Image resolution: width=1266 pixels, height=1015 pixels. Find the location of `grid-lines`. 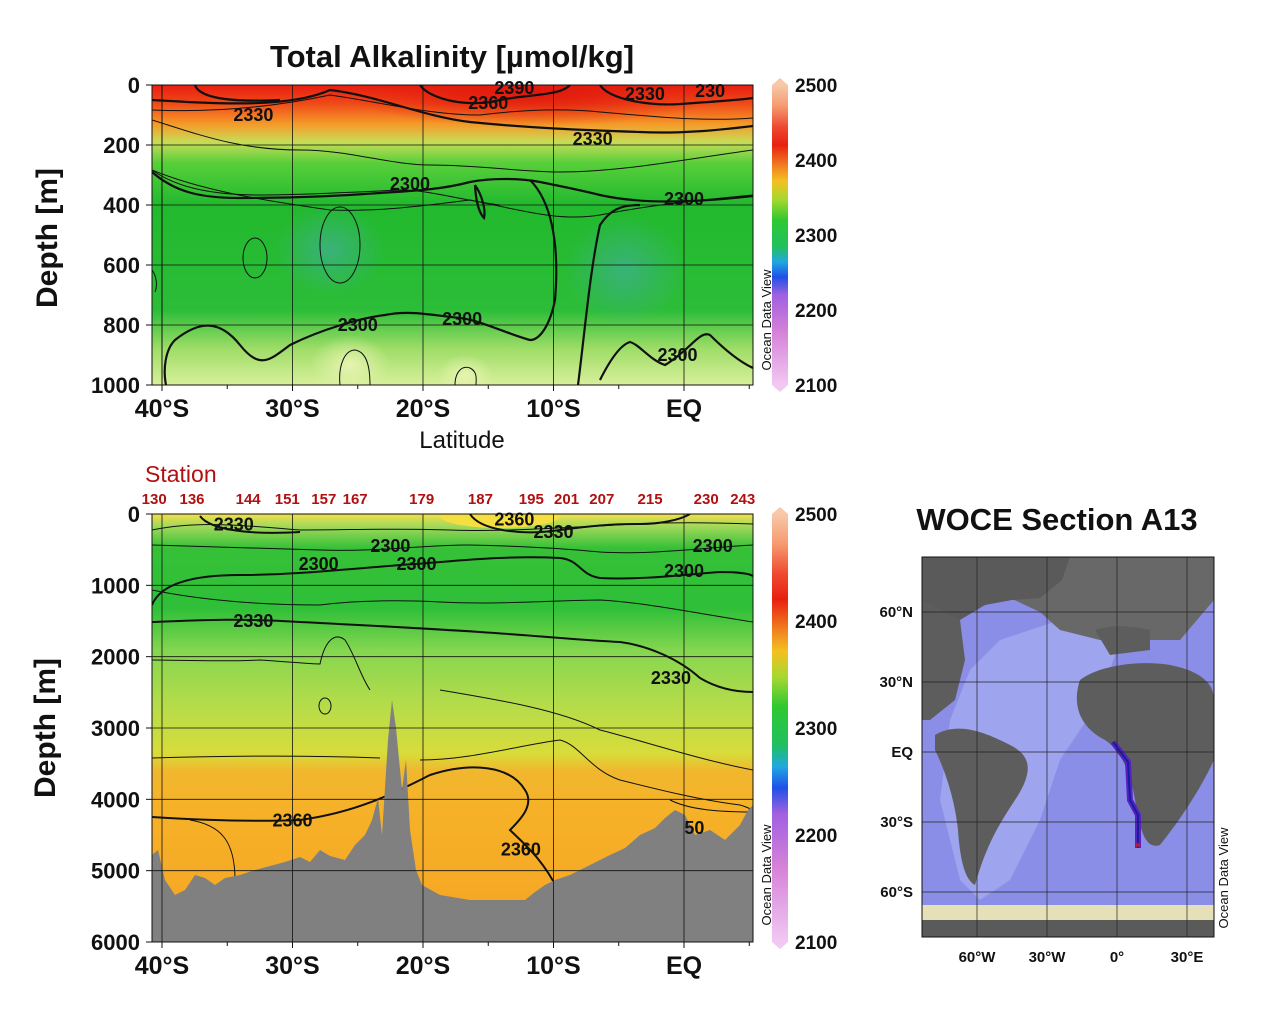

grid-lines is located at coordinates (452, 235).